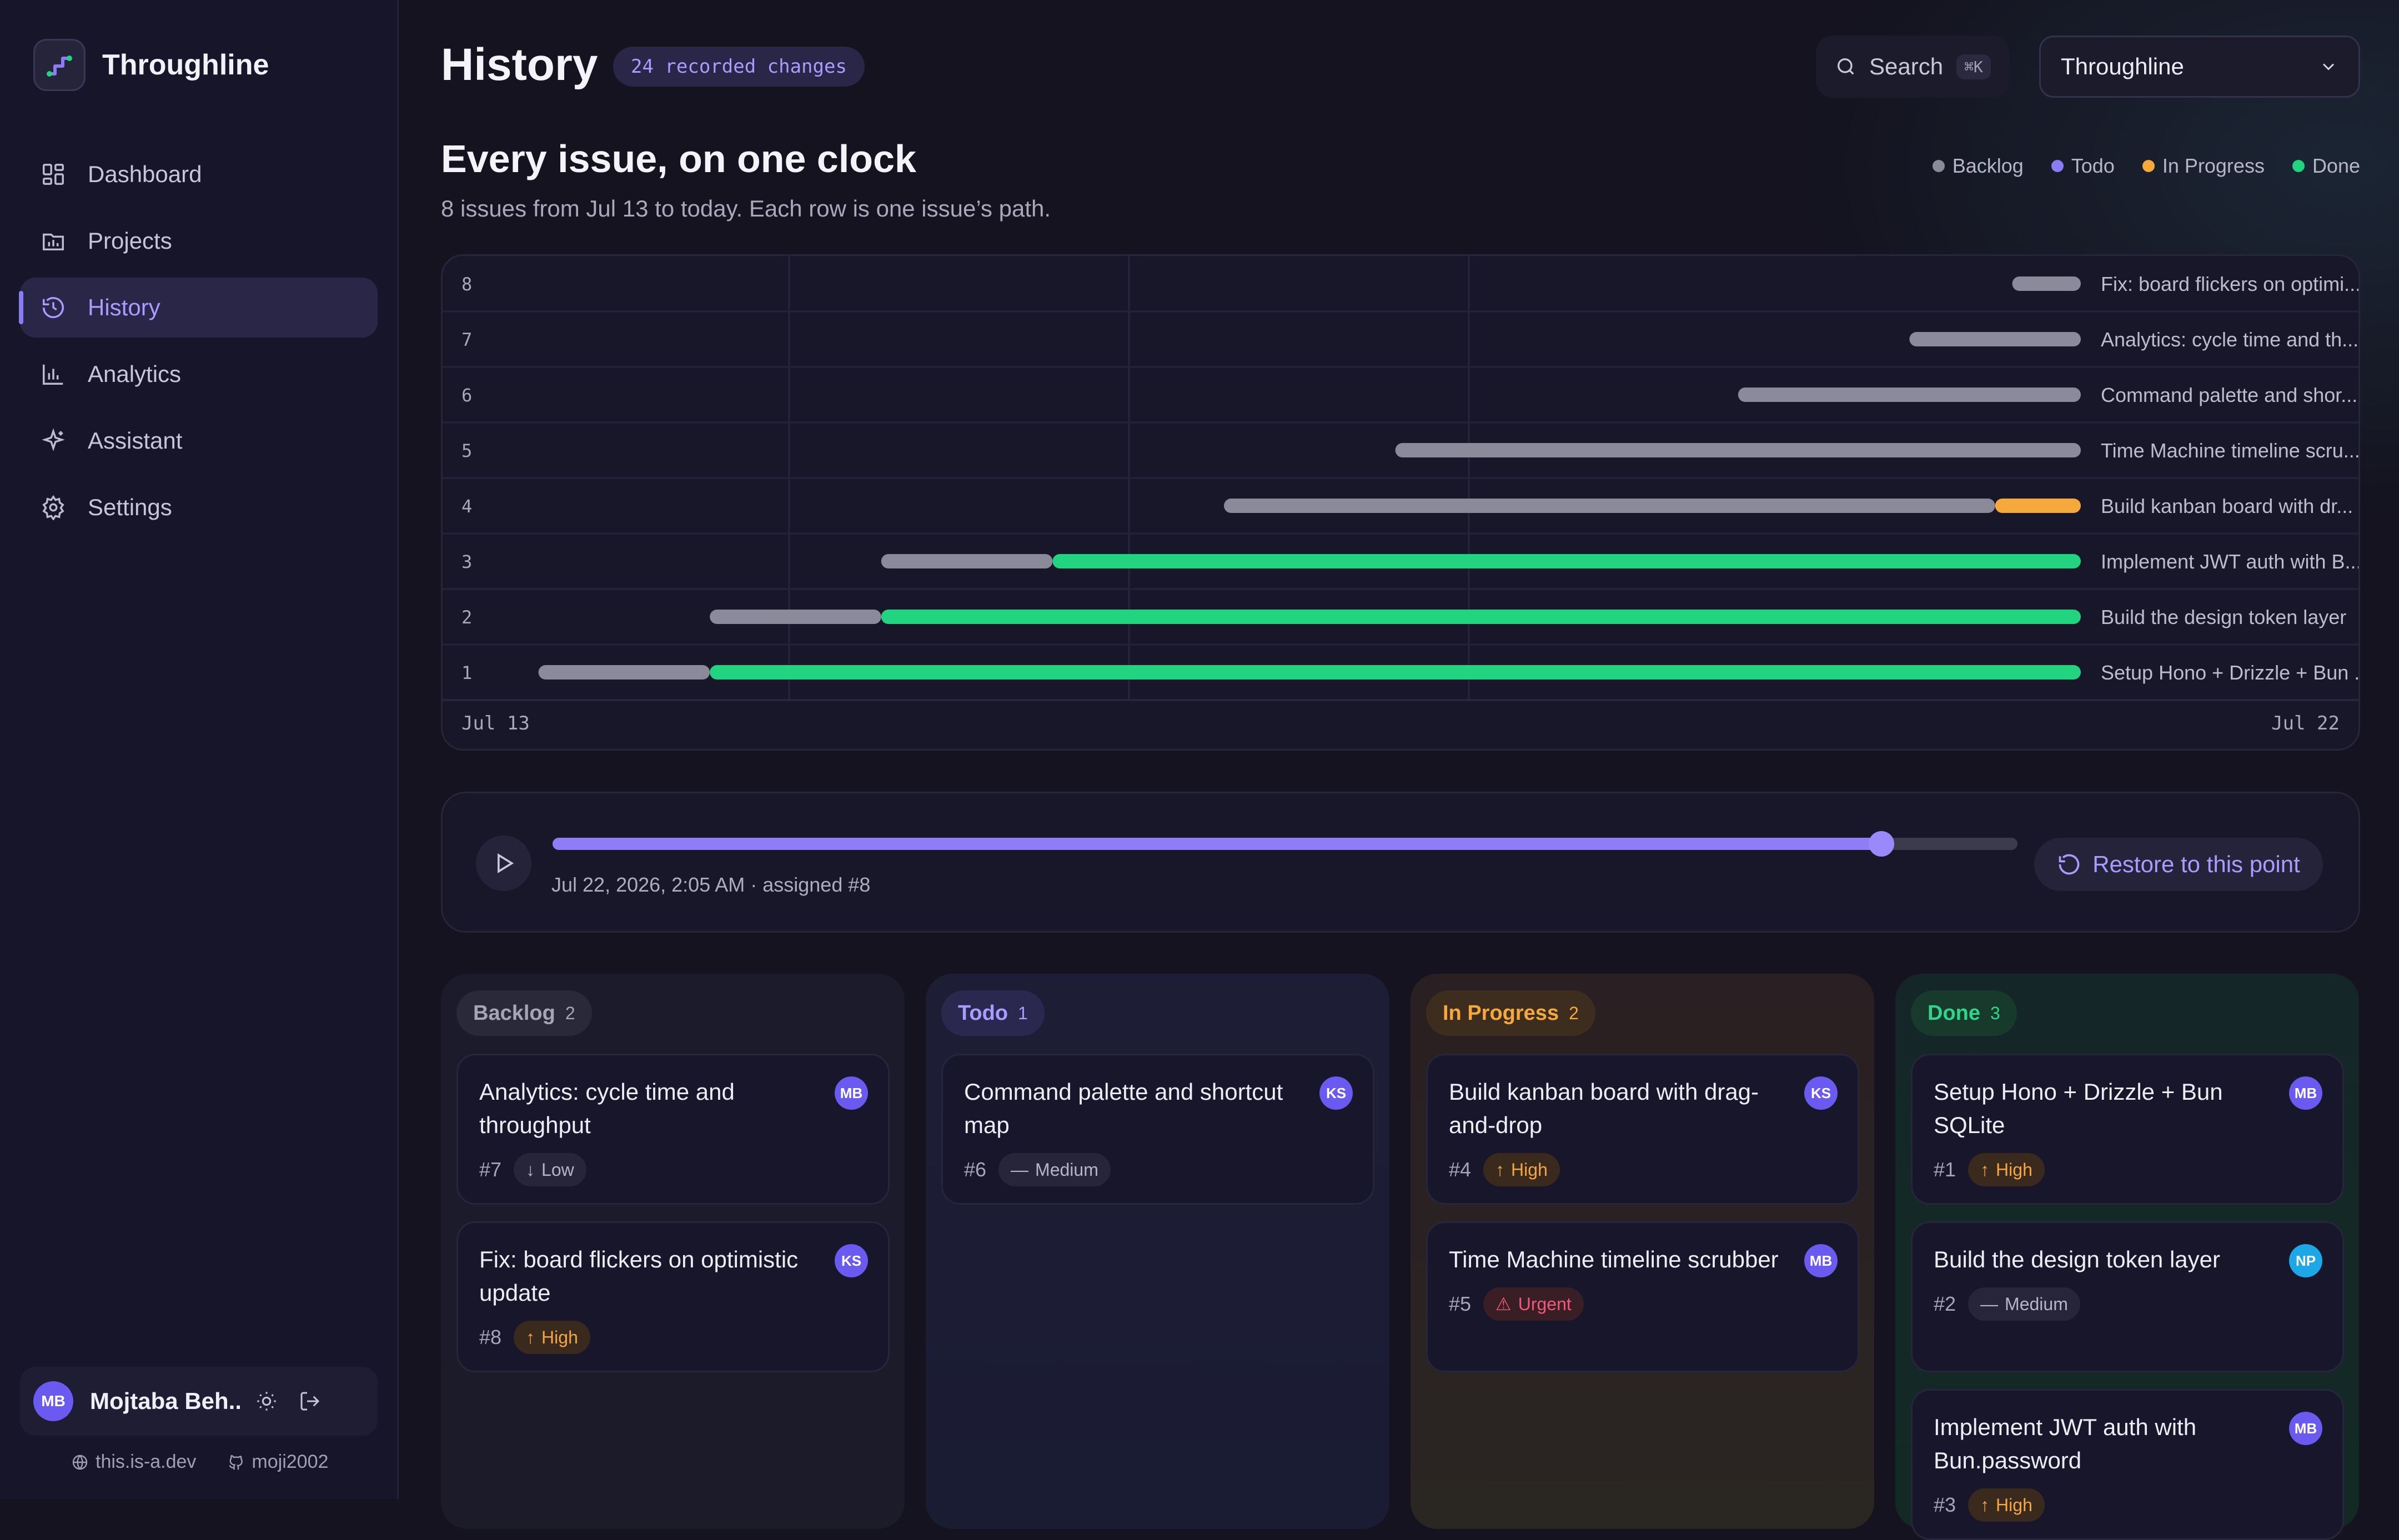 The image size is (2399, 1540). What do you see at coordinates (466, 561) in the screenshot?
I see `row-number: 3` at bounding box center [466, 561].